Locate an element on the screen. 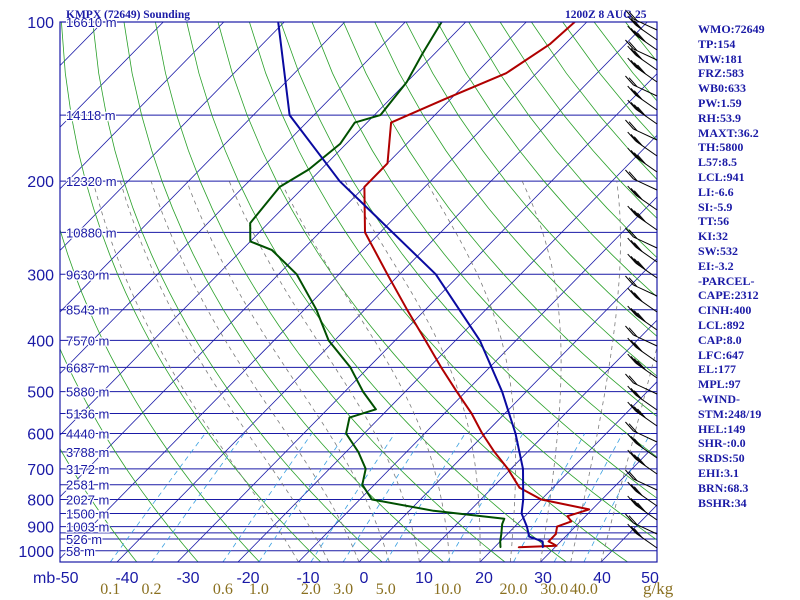 This screenshot has height=600, width=800. stat-item: WMO:72649 is located at coordinates (731, 29).